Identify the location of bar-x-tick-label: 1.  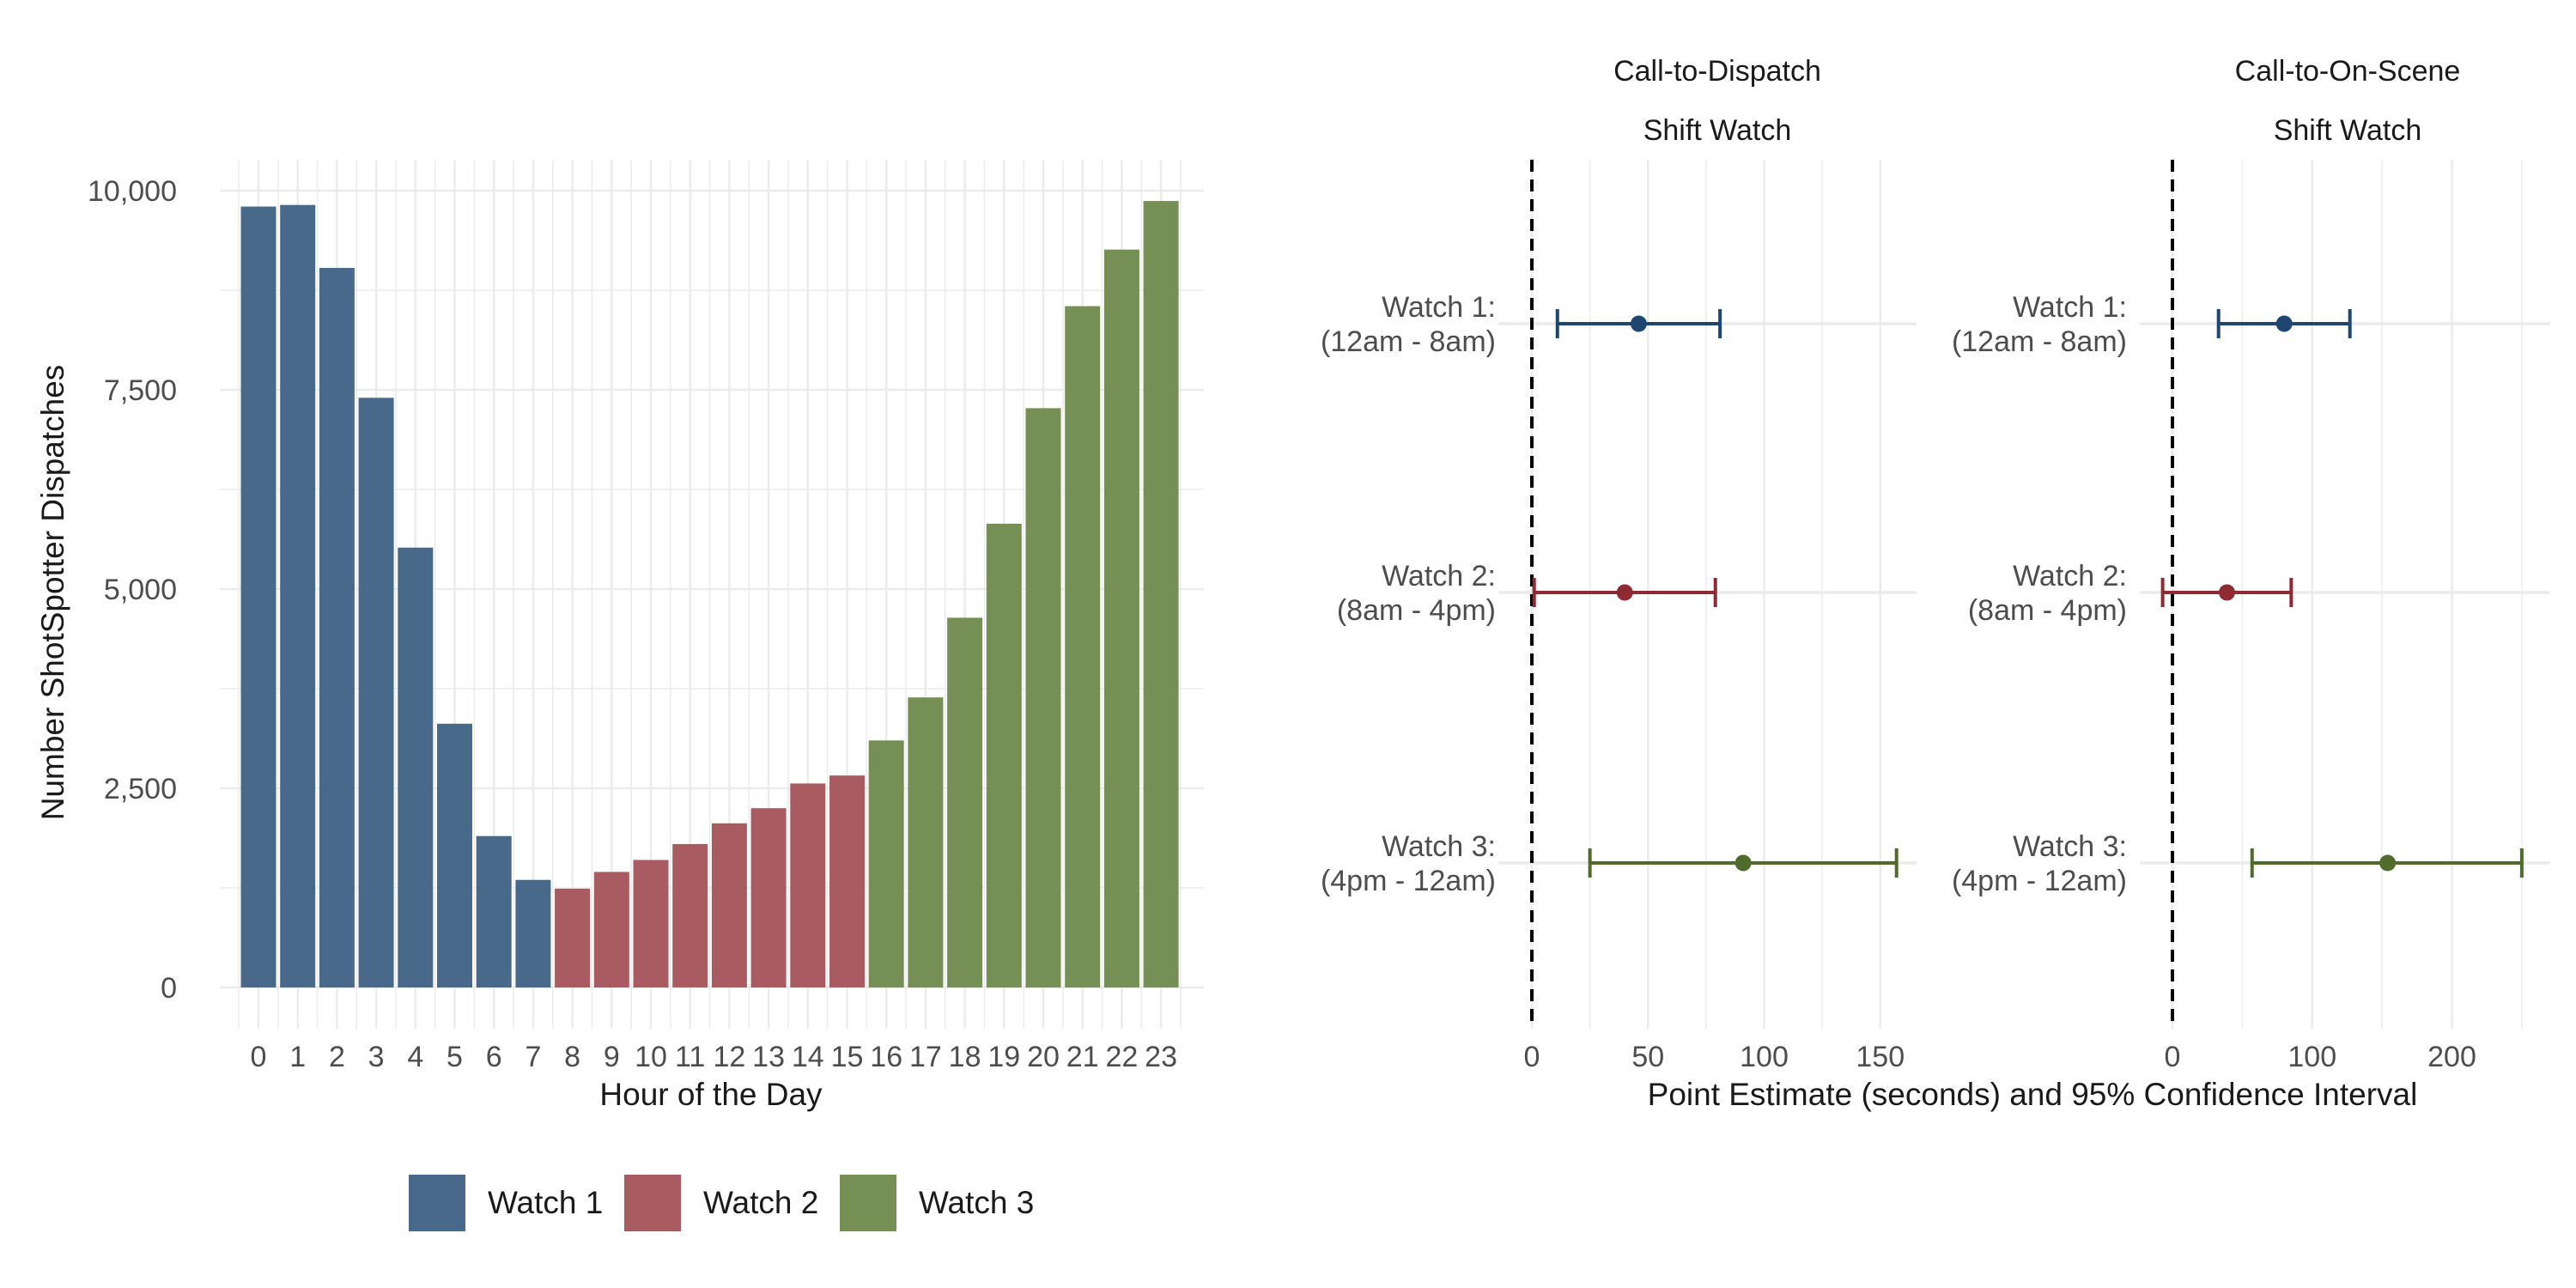
(297, 1057).